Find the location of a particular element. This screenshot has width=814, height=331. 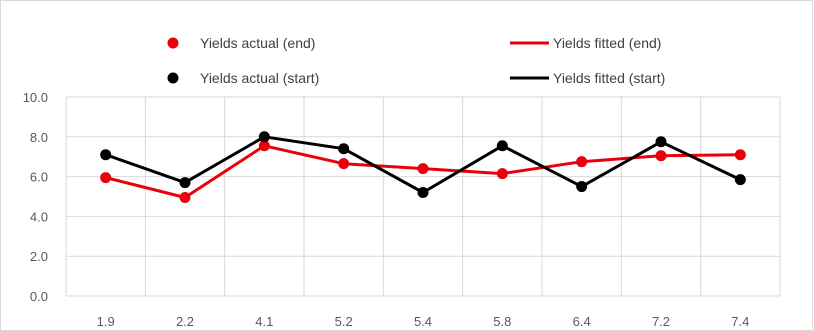

x-tick-label: 6.4 is located at coordinates (582, 321).